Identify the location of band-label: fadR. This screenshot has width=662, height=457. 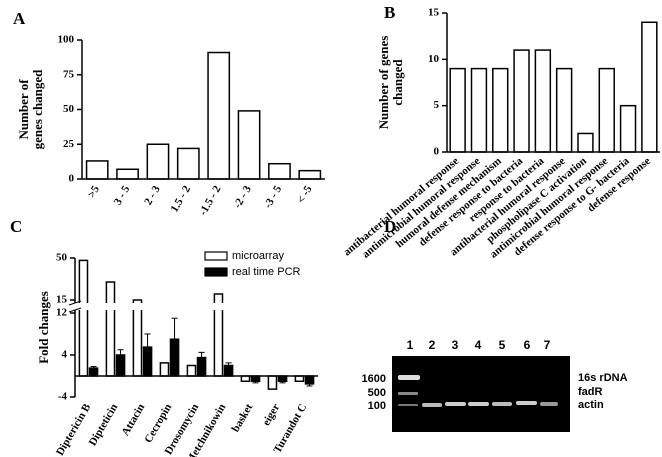
(590, 392).